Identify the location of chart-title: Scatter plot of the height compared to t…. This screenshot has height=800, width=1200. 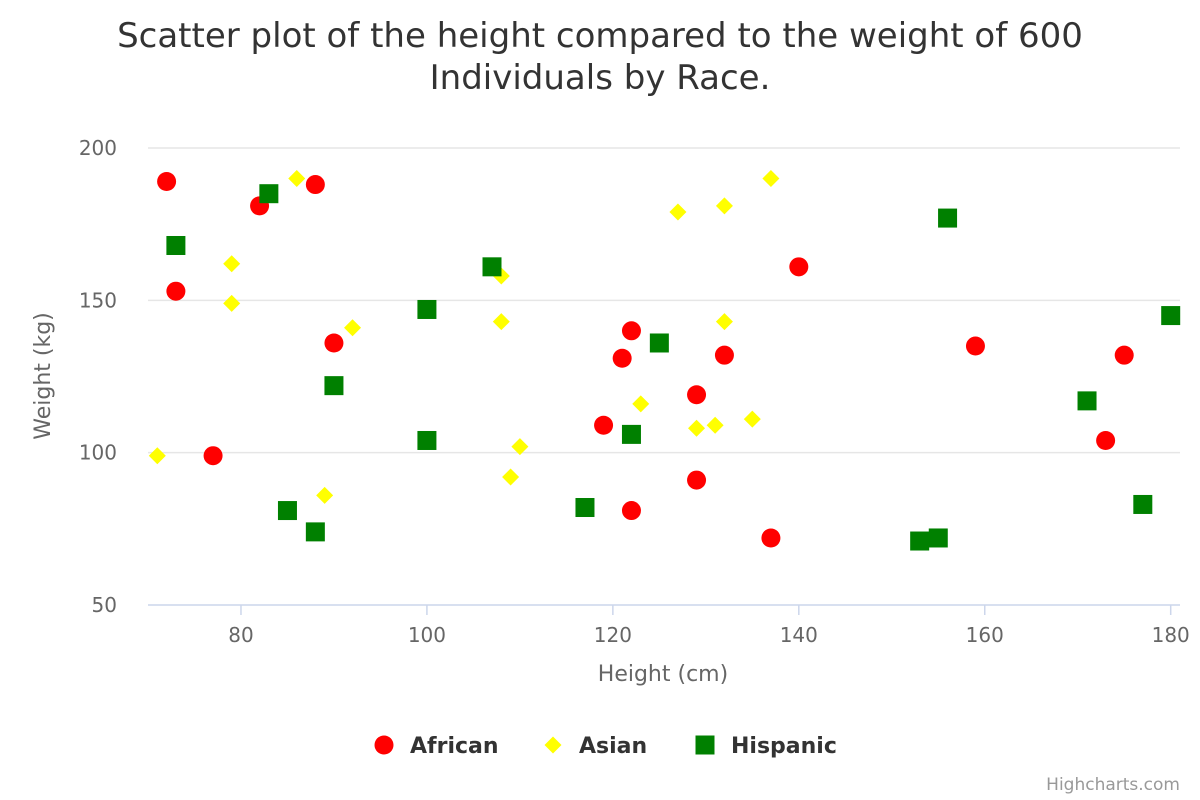
(600, 57).